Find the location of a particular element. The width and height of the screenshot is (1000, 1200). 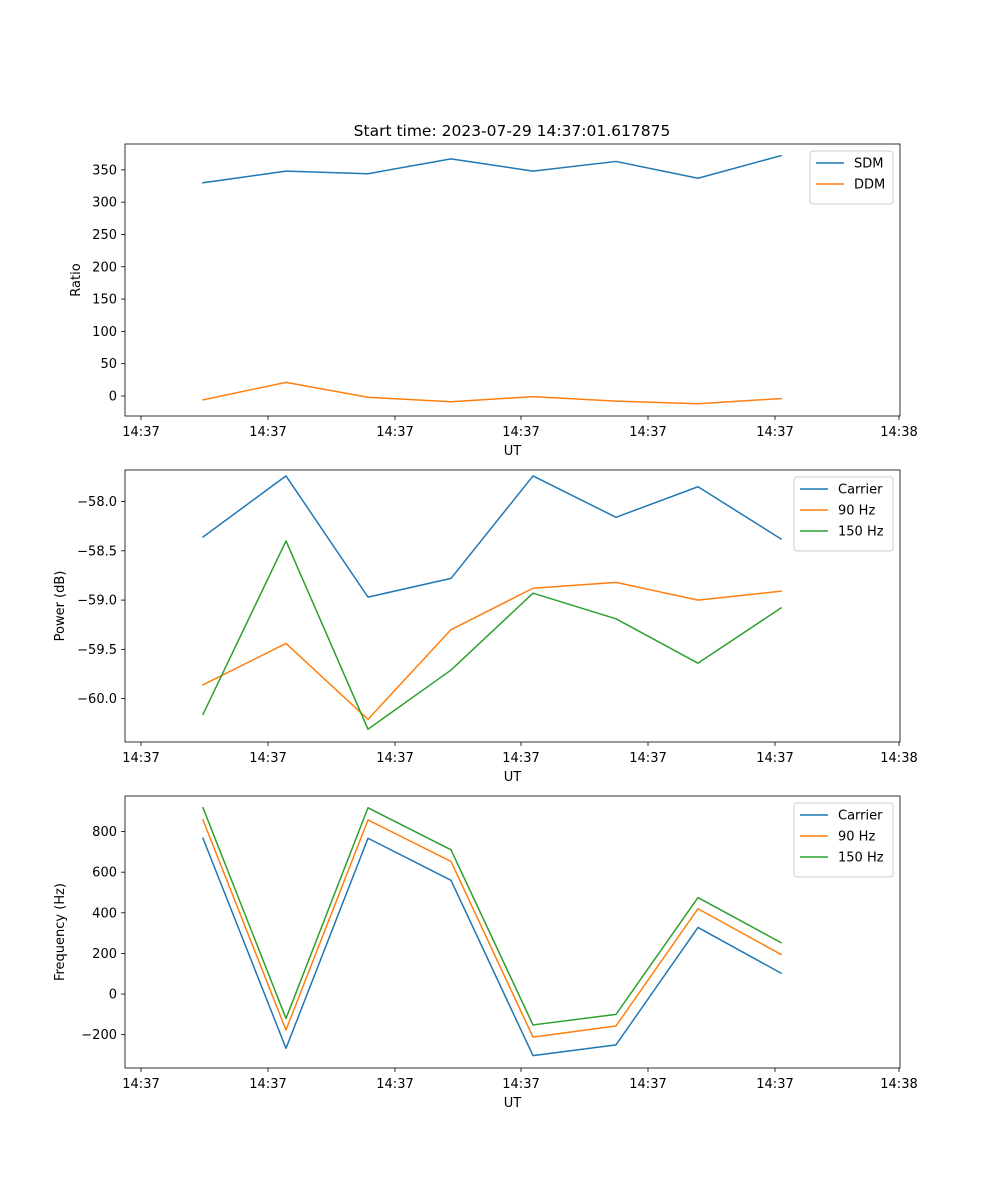

y-tick-label-1-2: 100 is located at coordinates (104, 332).